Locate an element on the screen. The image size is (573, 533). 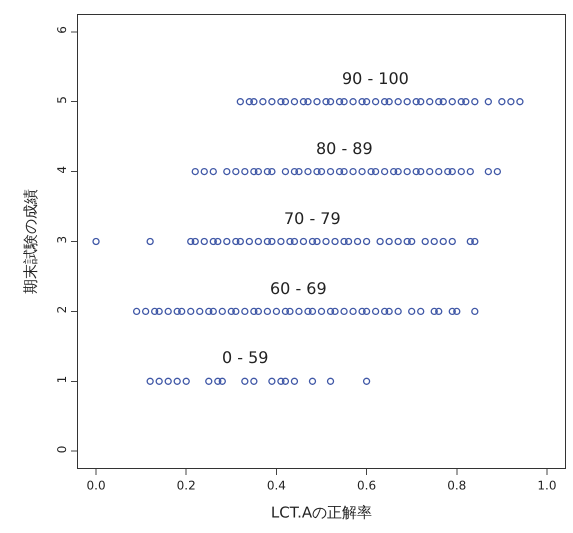
x-tick-label: 1.0 is located at coordinates (547, 485).